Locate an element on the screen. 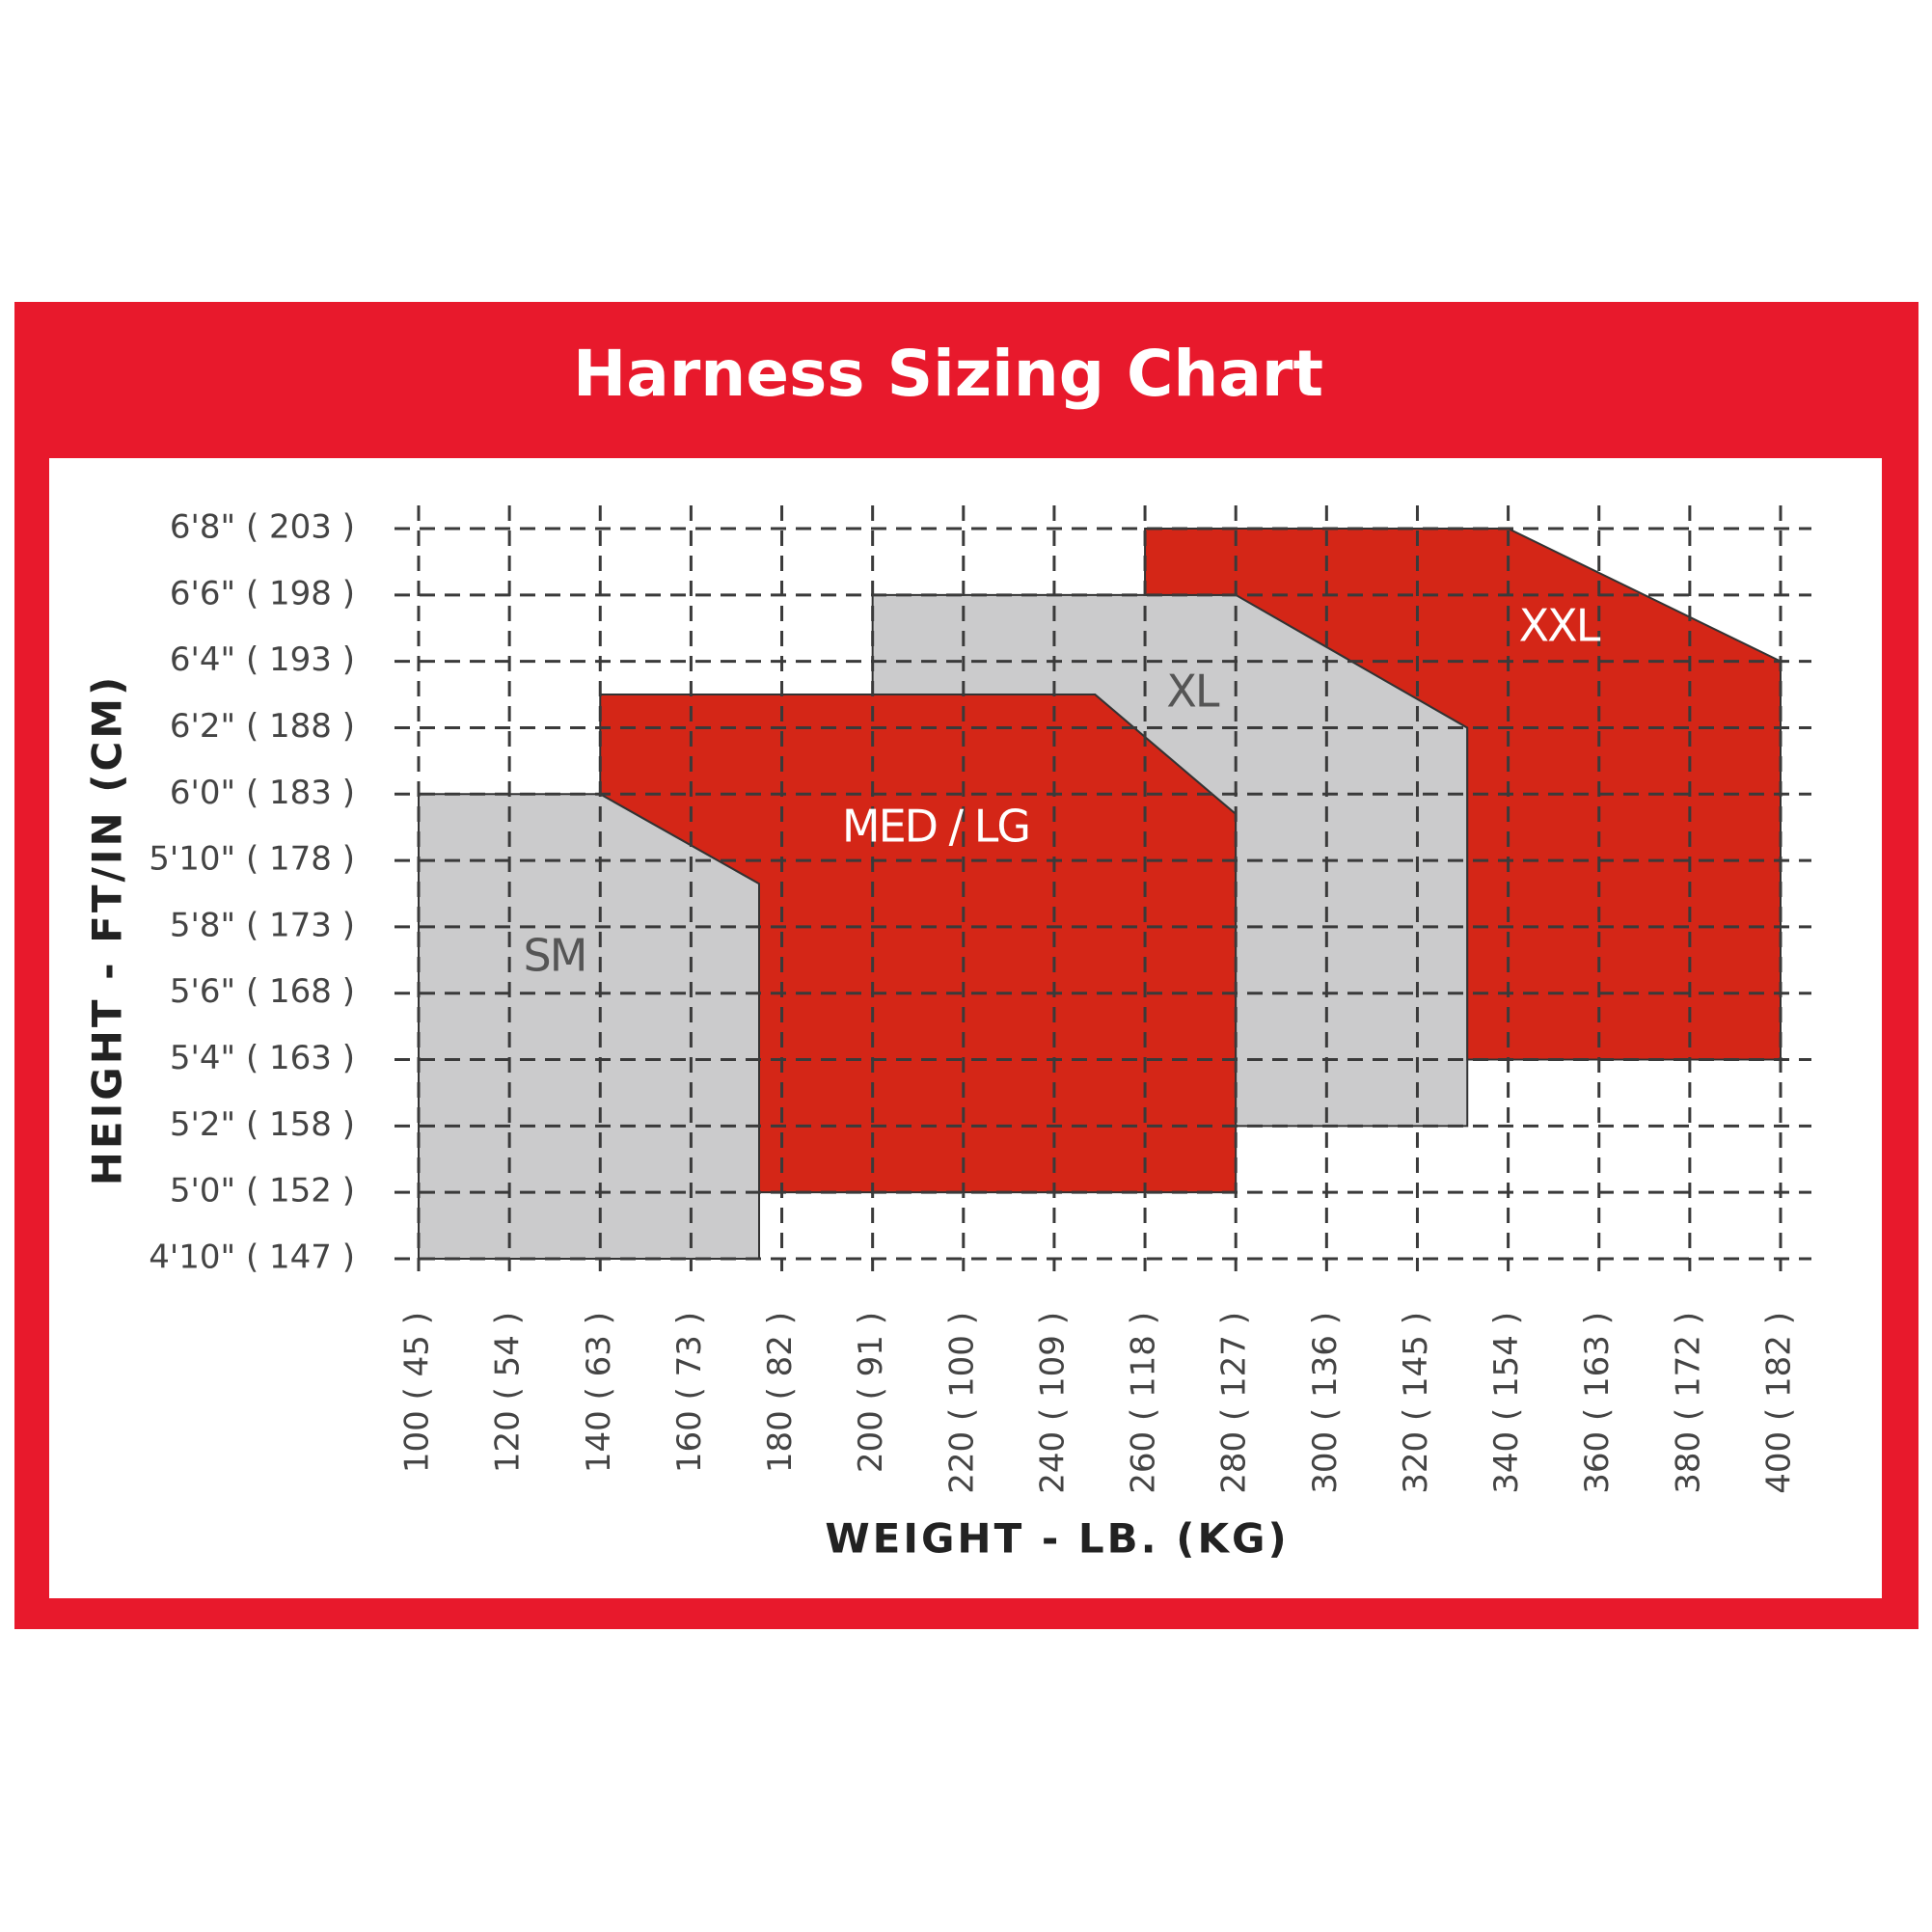  x-tick-label: 300 ( 136 ) is located at coordinates (1325, 1403).